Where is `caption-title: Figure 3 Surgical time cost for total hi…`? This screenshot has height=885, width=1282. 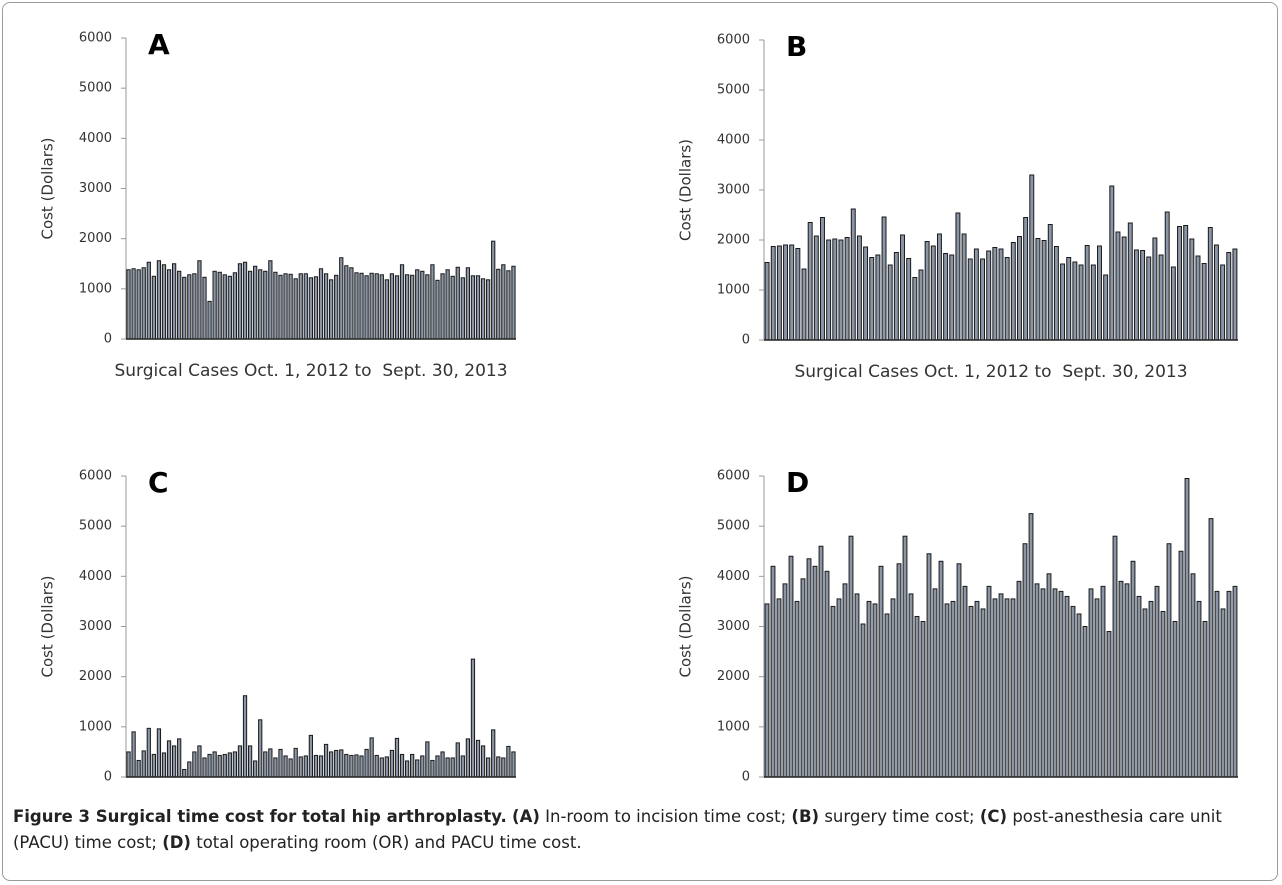 caption-title: Figure 3 Surgical time cost for total hi… is located at coordinates (260, 816).